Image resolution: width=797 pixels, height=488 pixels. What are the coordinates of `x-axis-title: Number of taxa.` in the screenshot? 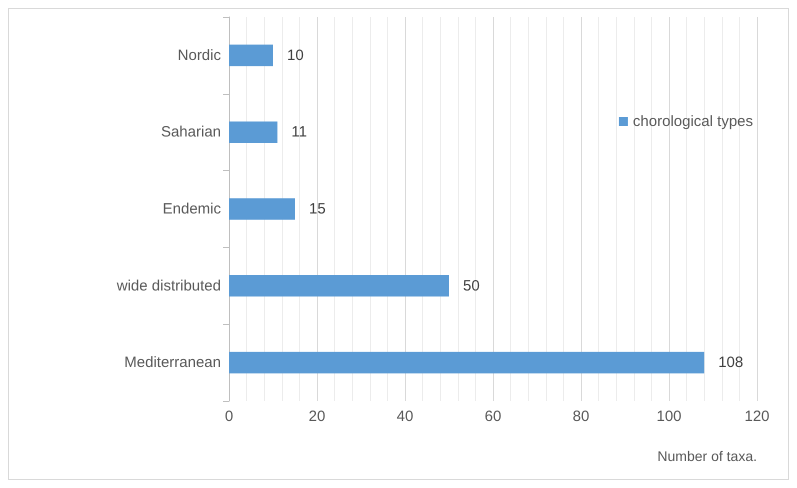 It's located at (707, 456).